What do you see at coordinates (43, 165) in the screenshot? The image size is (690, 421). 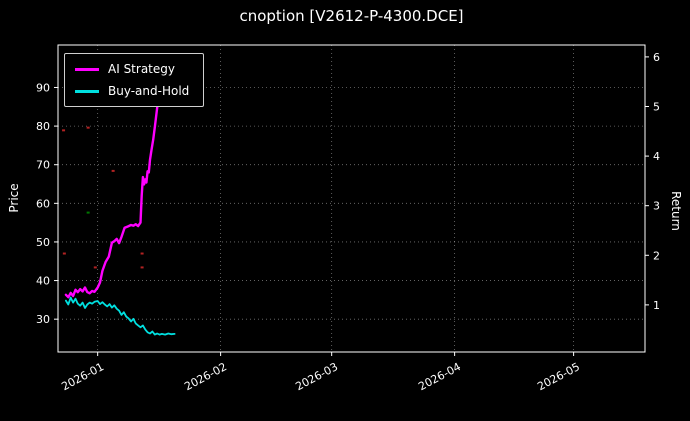 I see `price-tick-label: 70` at bounding box center [43, 165].